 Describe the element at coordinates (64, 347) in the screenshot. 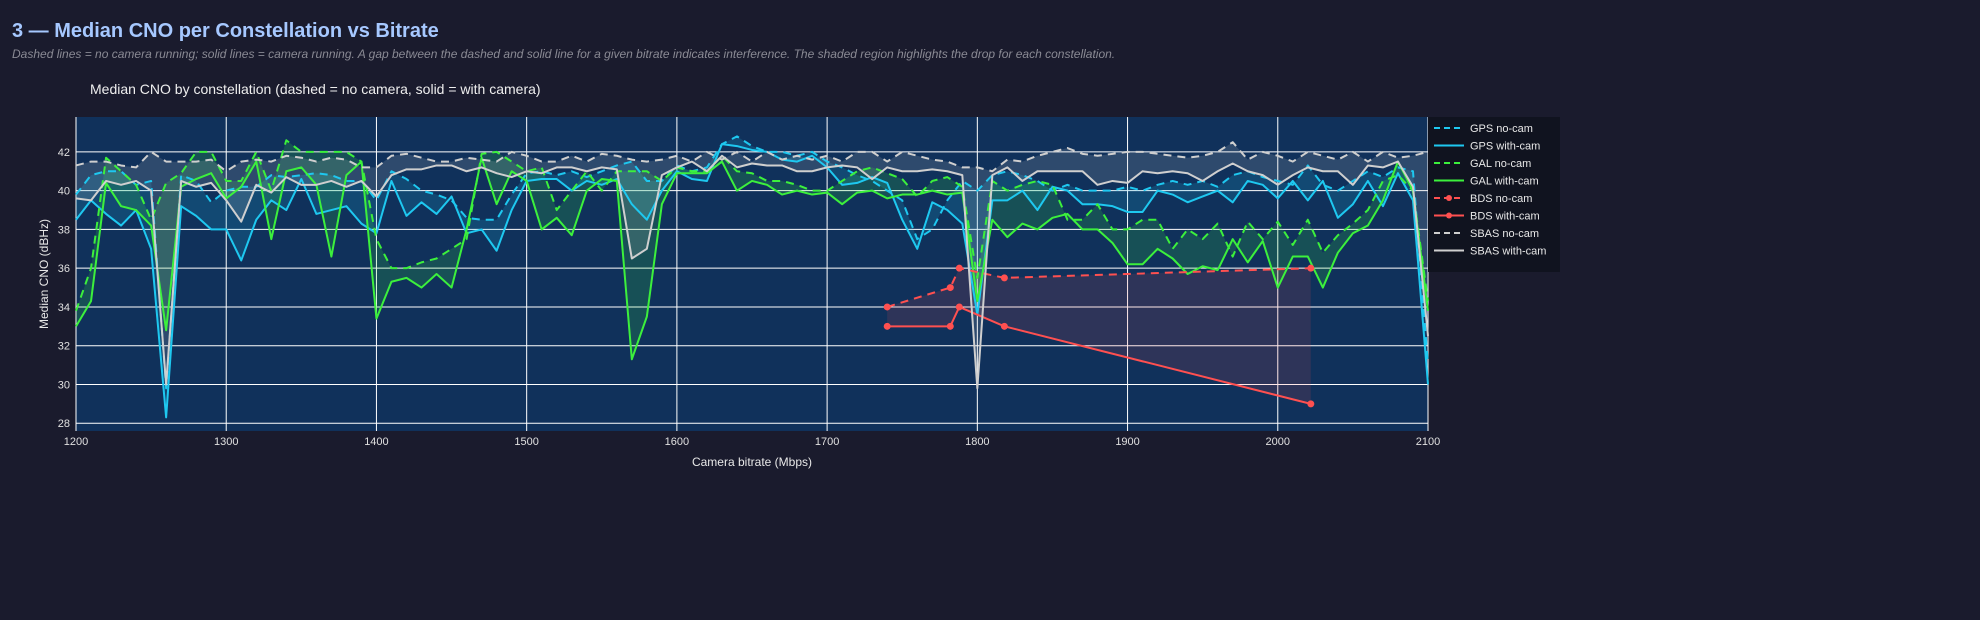

I see `y-tick-label: 32` at that location.